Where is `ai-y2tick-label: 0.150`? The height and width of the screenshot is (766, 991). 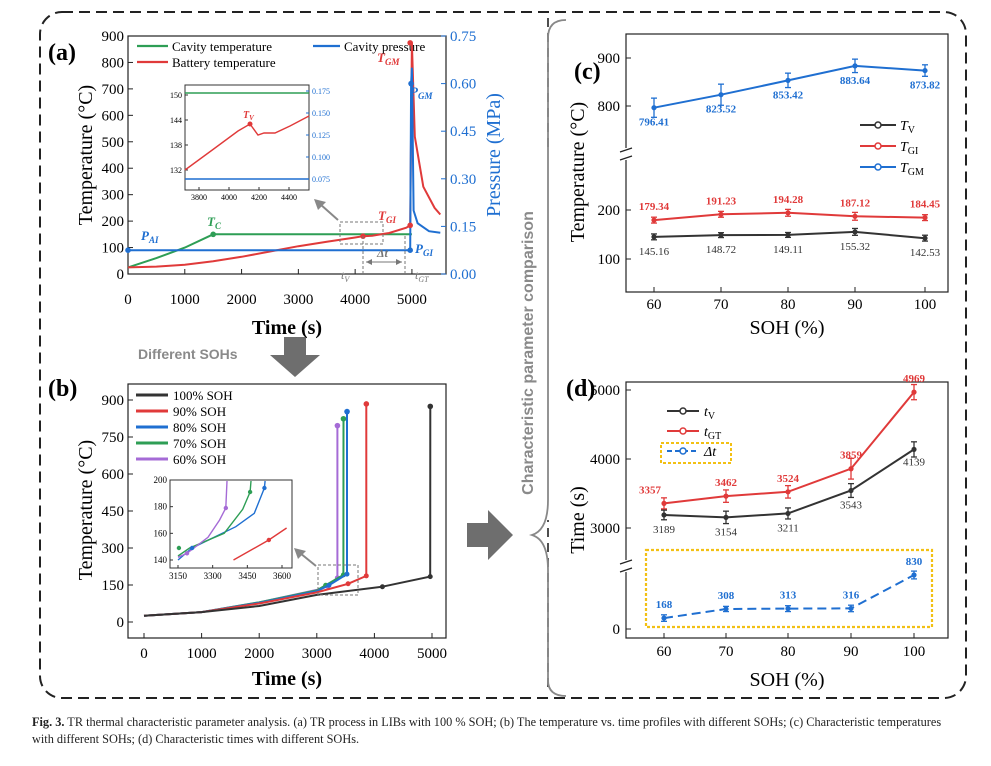 ai-y2tick-label: 0.150 is located at coordinates (321, 113).